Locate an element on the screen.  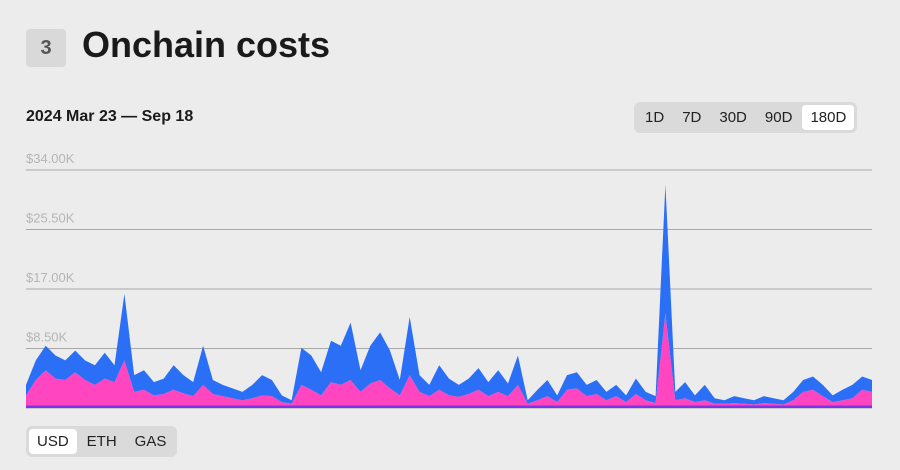
y-tick-label: $34.00K is located at coordinates (50, 158).